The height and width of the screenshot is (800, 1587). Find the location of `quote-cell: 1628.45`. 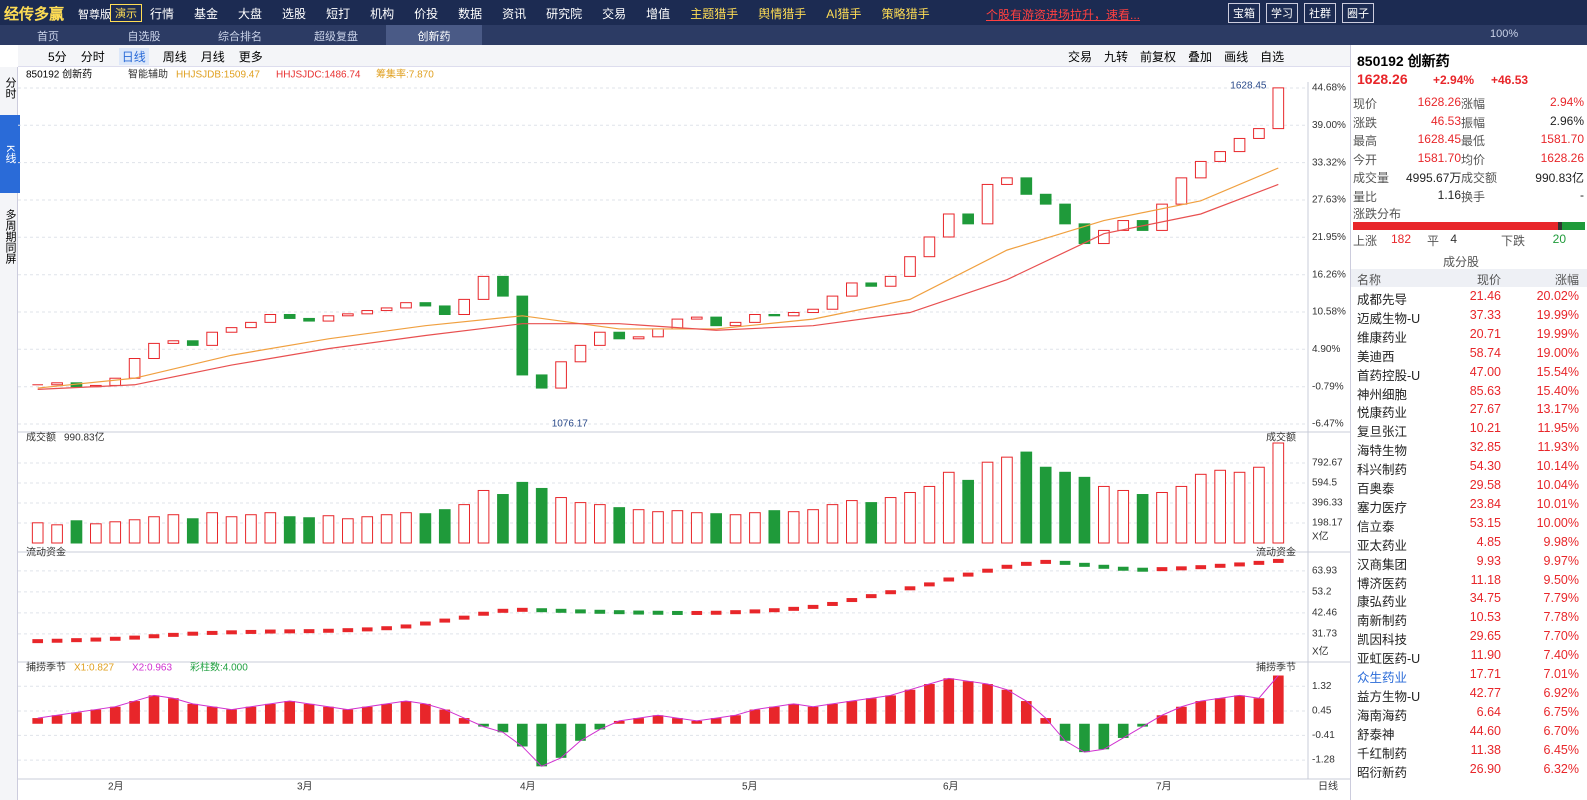

quote-cell: 1628.45 is located at coordinates (1439, 139).